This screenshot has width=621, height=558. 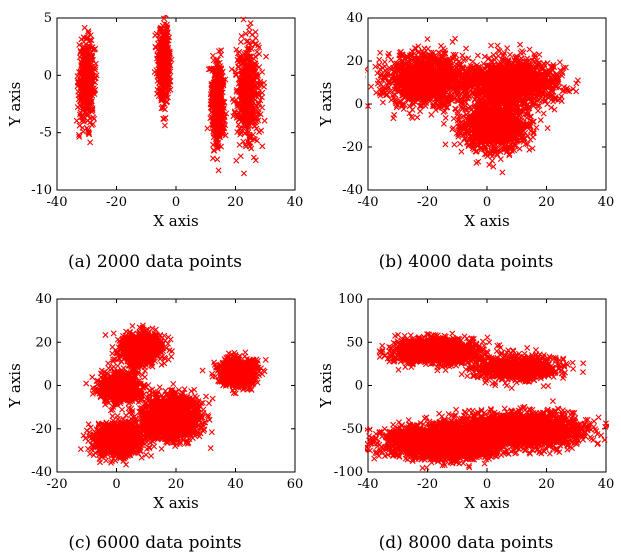 What do you see at coordinates (295, 202) in the screenshot?
I see `x-tick-label: 40` at bounding box center [295, 202].